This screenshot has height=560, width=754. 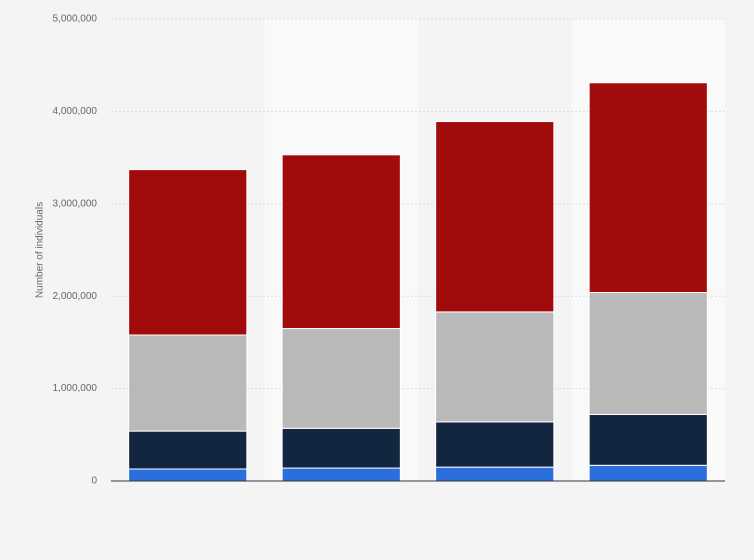 I want to click on y-tick-label: 0, so click(x=94, y=481).